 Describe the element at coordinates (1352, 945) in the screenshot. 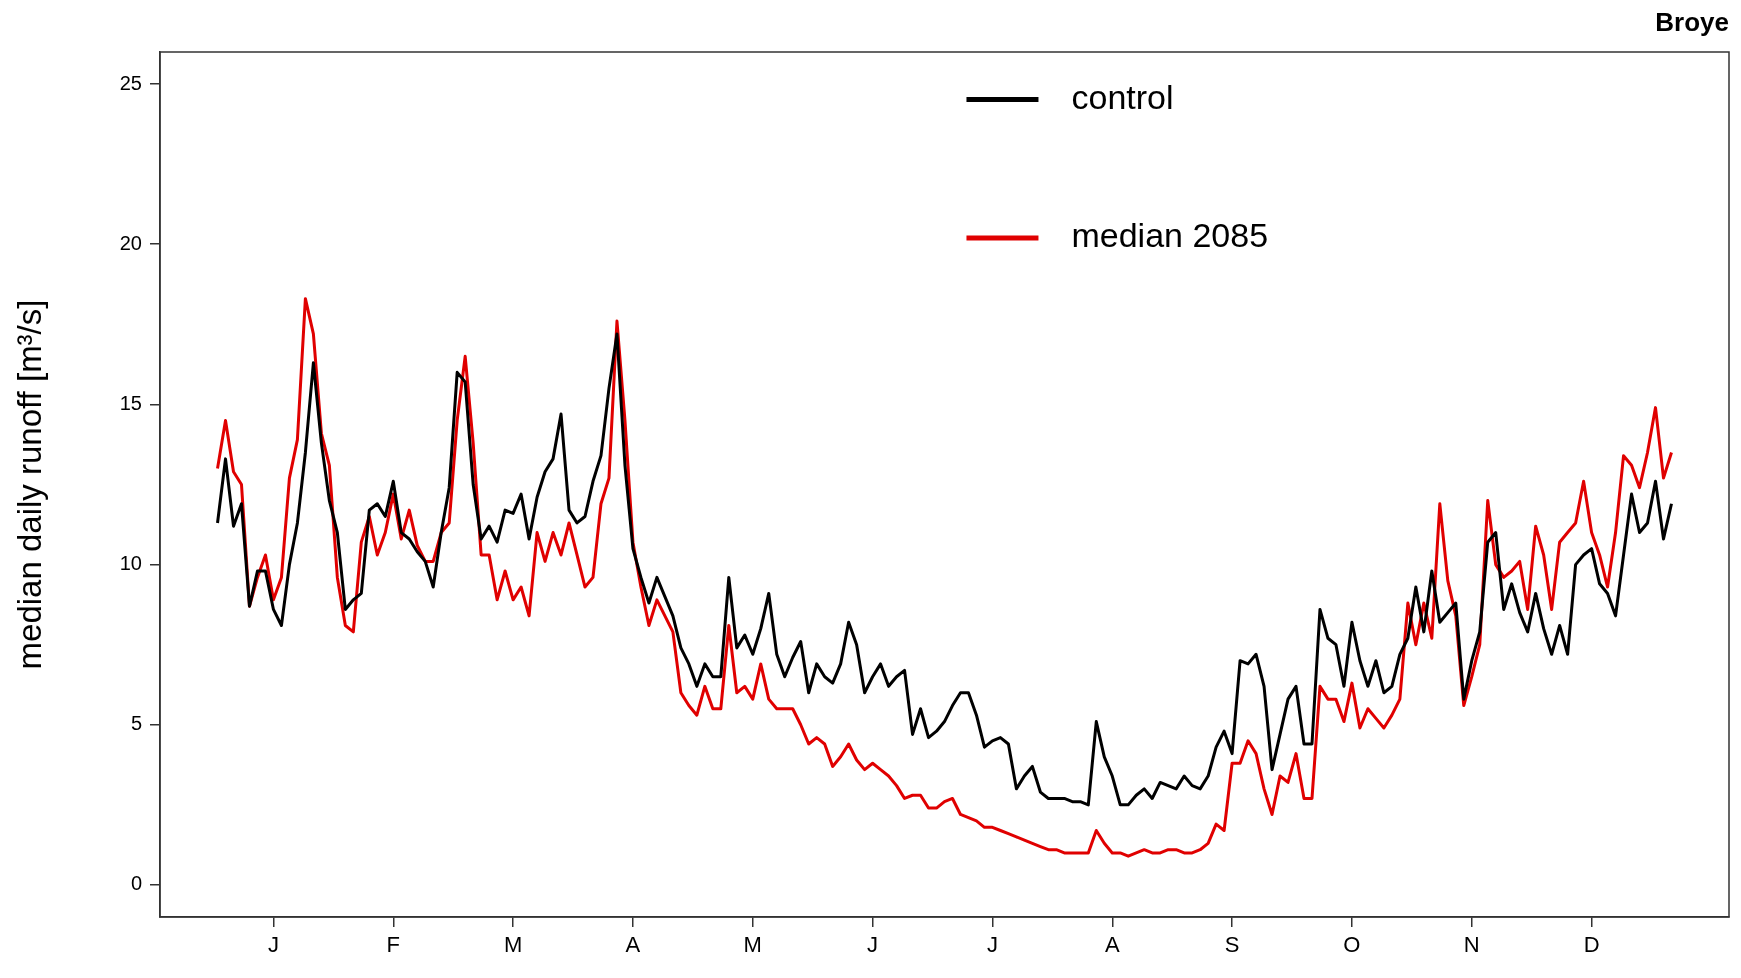

I see `x-tick-label: O` at that location.